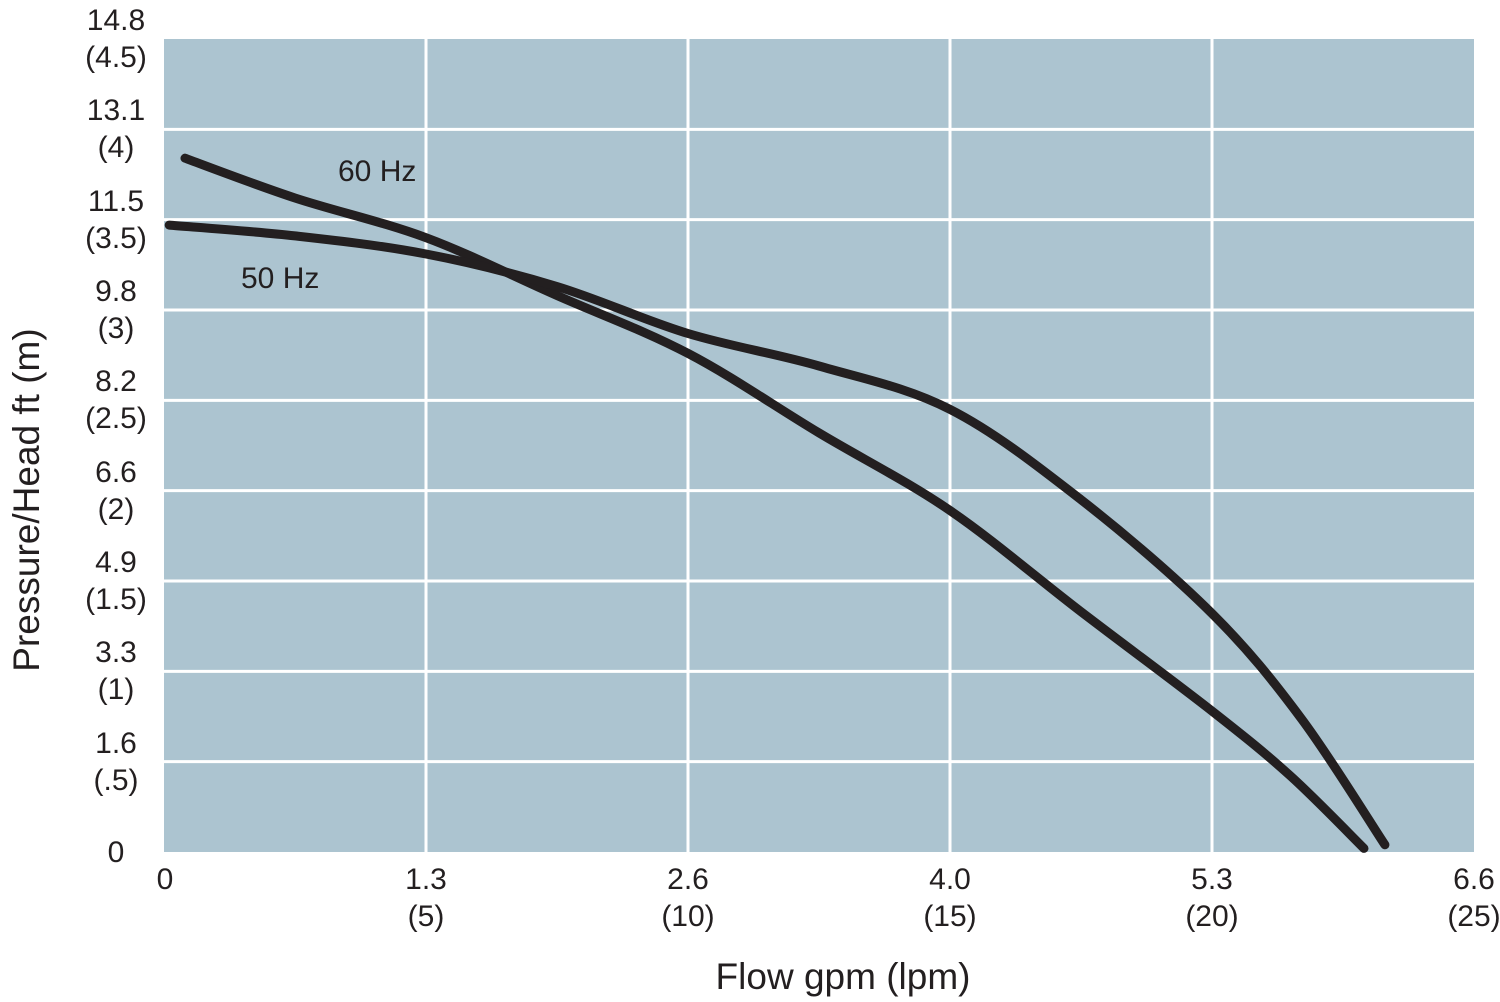 The image size is (1500, 1002). What do you see at coordinates (116, 418) in the screenshot?
I see `y-tick-m: (2.5)` at bounding box center [116, 418].